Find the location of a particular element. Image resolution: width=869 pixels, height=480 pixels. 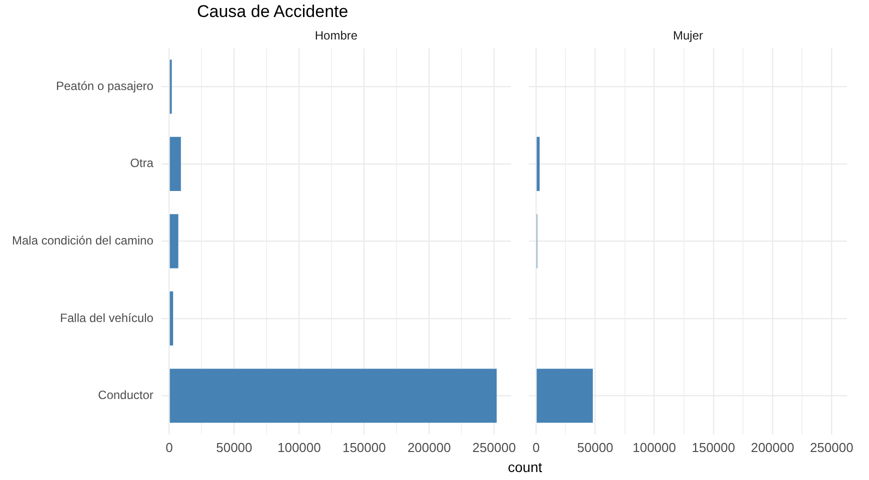

y-tick-label: Conductor is located at coordinates (126, 395).